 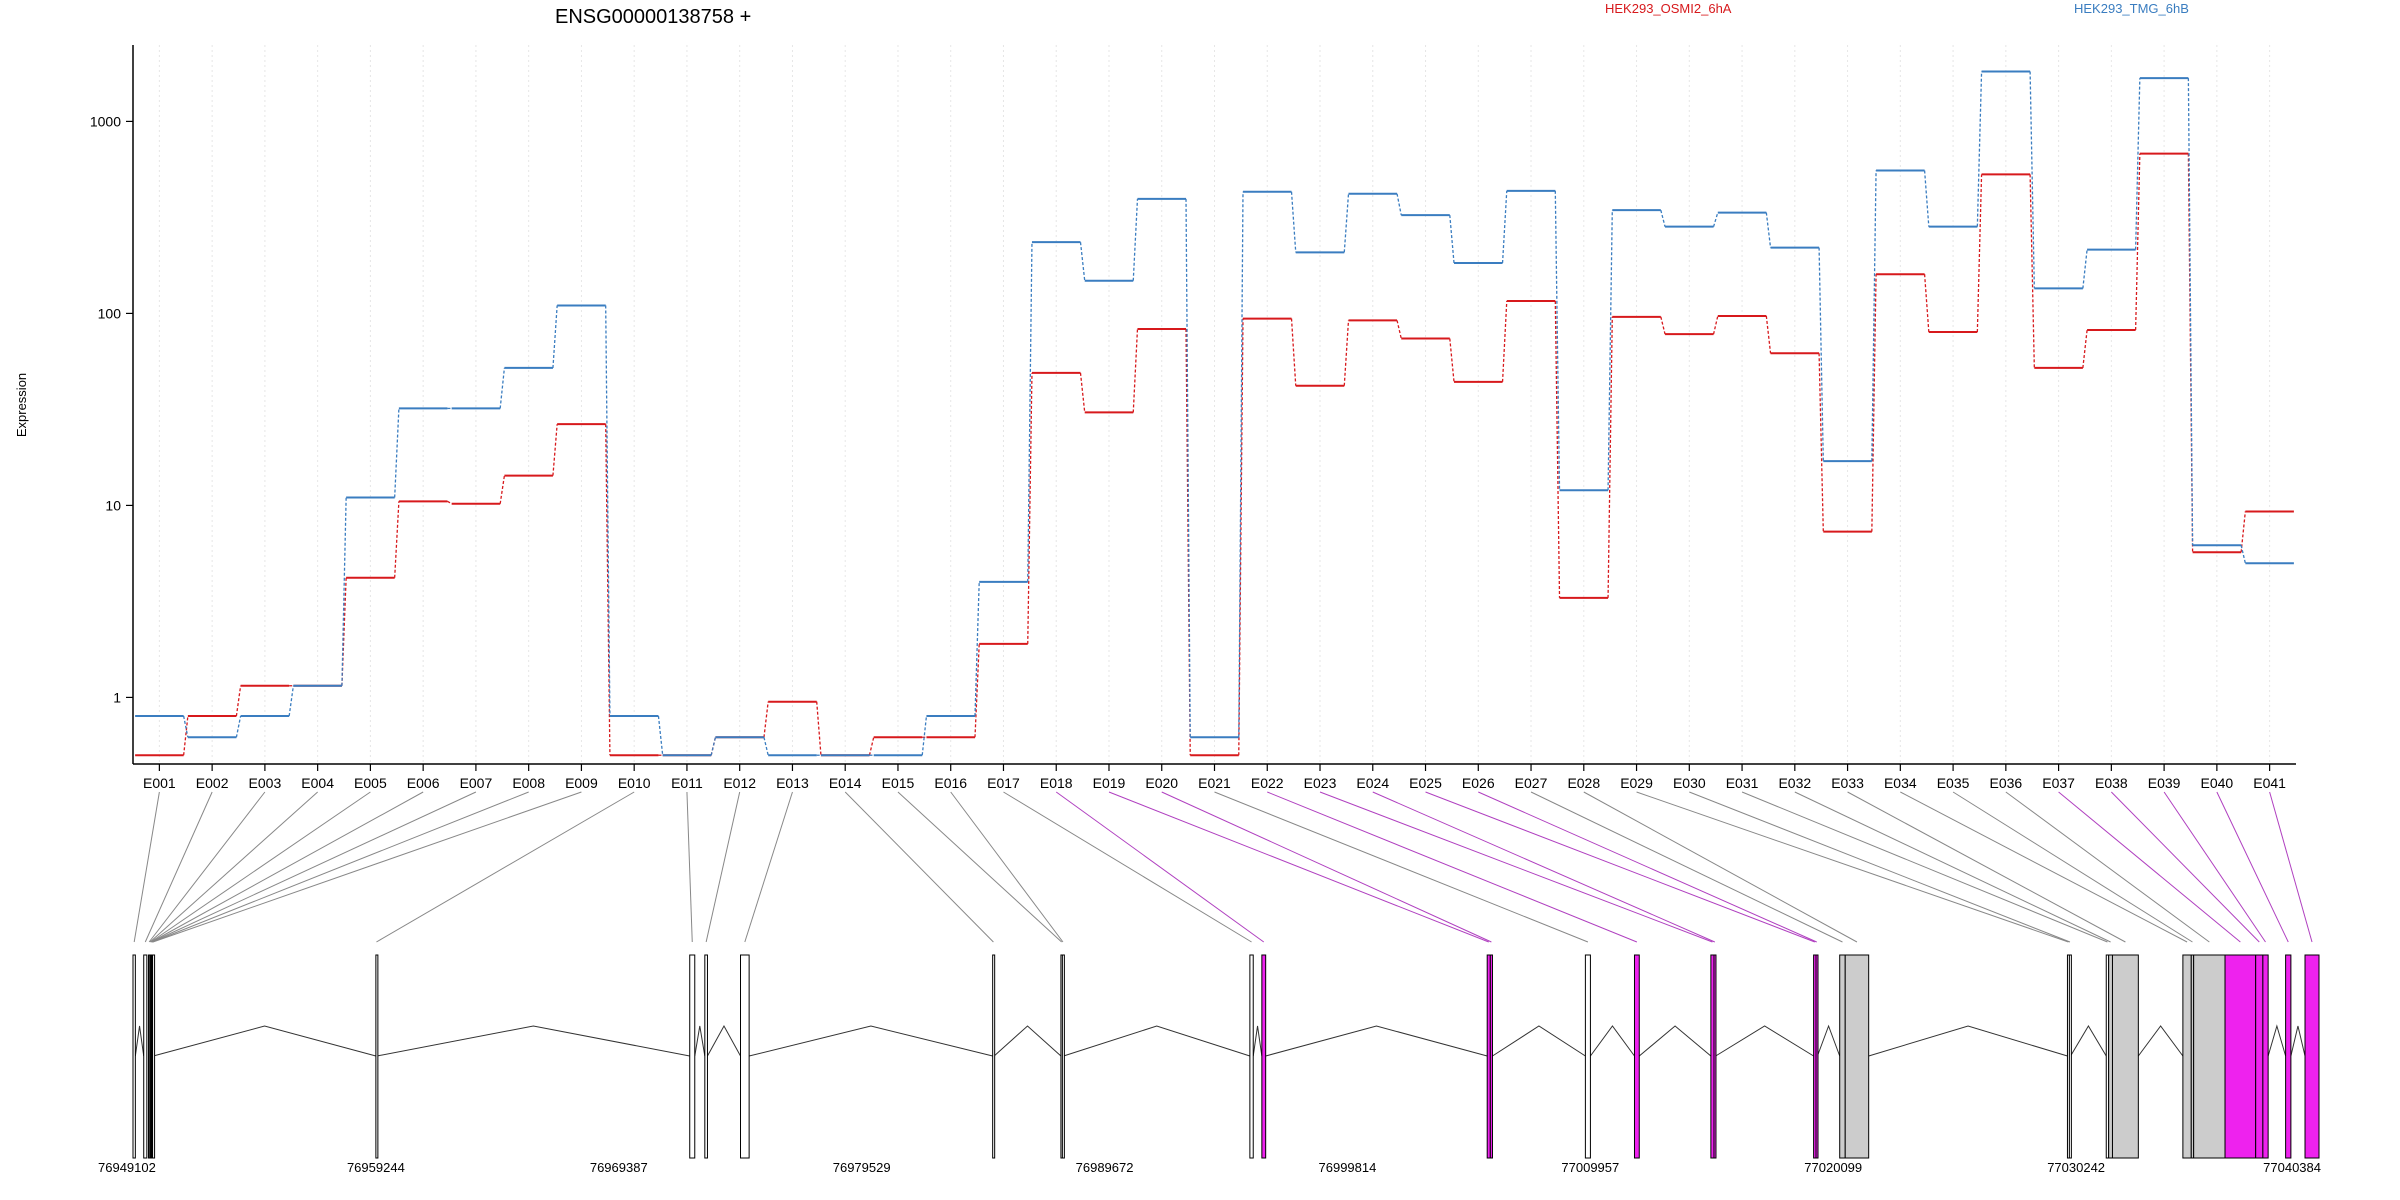 I want to click on x-tick-label: E028, so click(x=1583, y=783).